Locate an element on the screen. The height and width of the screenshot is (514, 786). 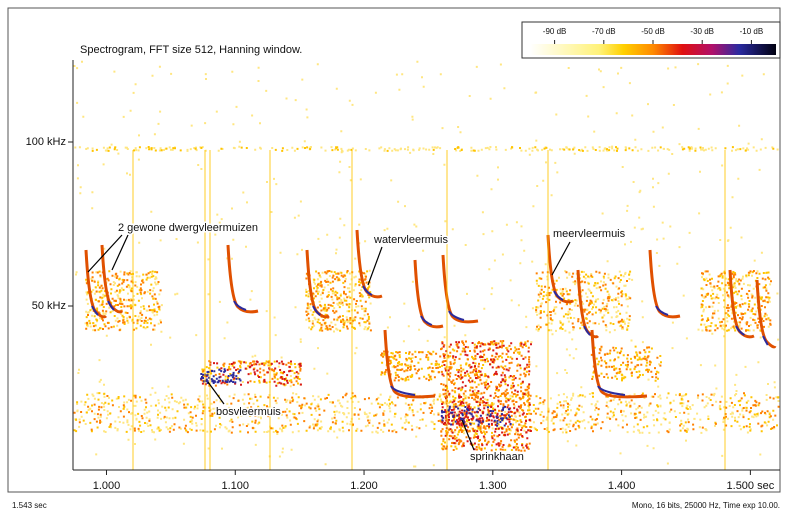
colorbar-tick-label: -30 dB is located at coordinates (702, 31).